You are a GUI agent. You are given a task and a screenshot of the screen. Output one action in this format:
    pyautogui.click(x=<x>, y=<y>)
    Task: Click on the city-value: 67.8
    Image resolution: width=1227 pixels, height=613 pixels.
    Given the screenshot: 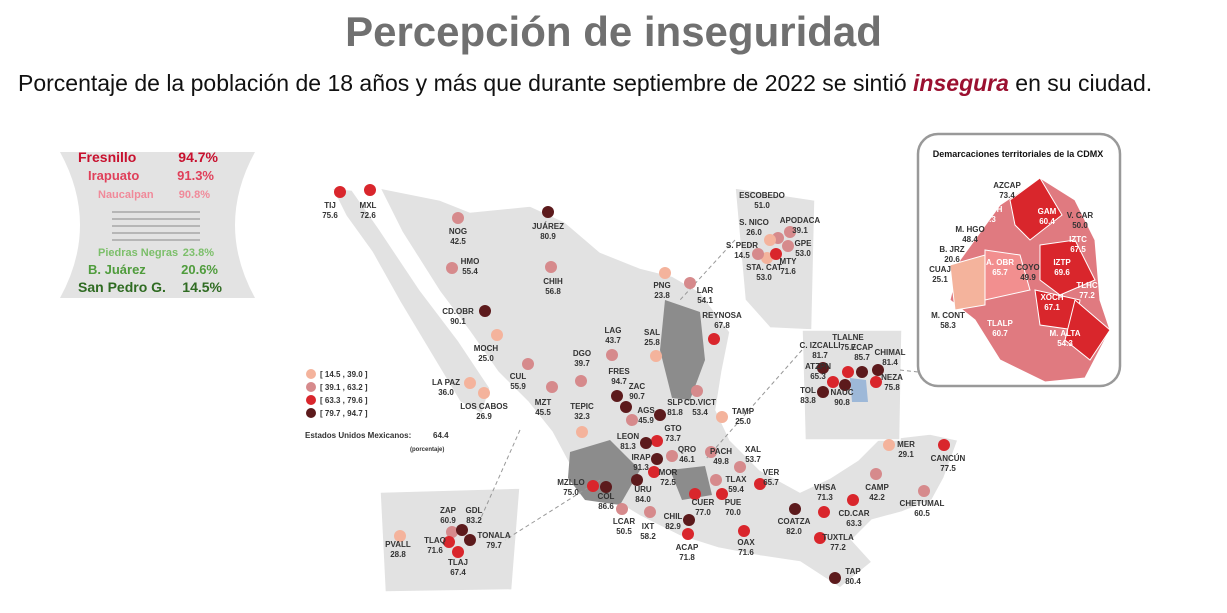 What is the action you would take?
    pyautogui.click(x=722, y=325)
    